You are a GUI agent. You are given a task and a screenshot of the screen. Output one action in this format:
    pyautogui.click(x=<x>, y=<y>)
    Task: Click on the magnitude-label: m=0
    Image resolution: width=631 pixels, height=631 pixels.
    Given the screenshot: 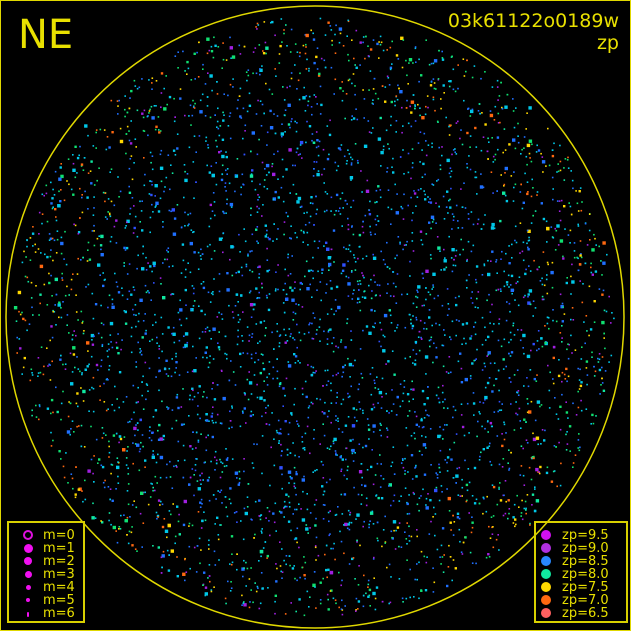 What is the action you would take?
    pyautogui.click(x=59, y=535)
    